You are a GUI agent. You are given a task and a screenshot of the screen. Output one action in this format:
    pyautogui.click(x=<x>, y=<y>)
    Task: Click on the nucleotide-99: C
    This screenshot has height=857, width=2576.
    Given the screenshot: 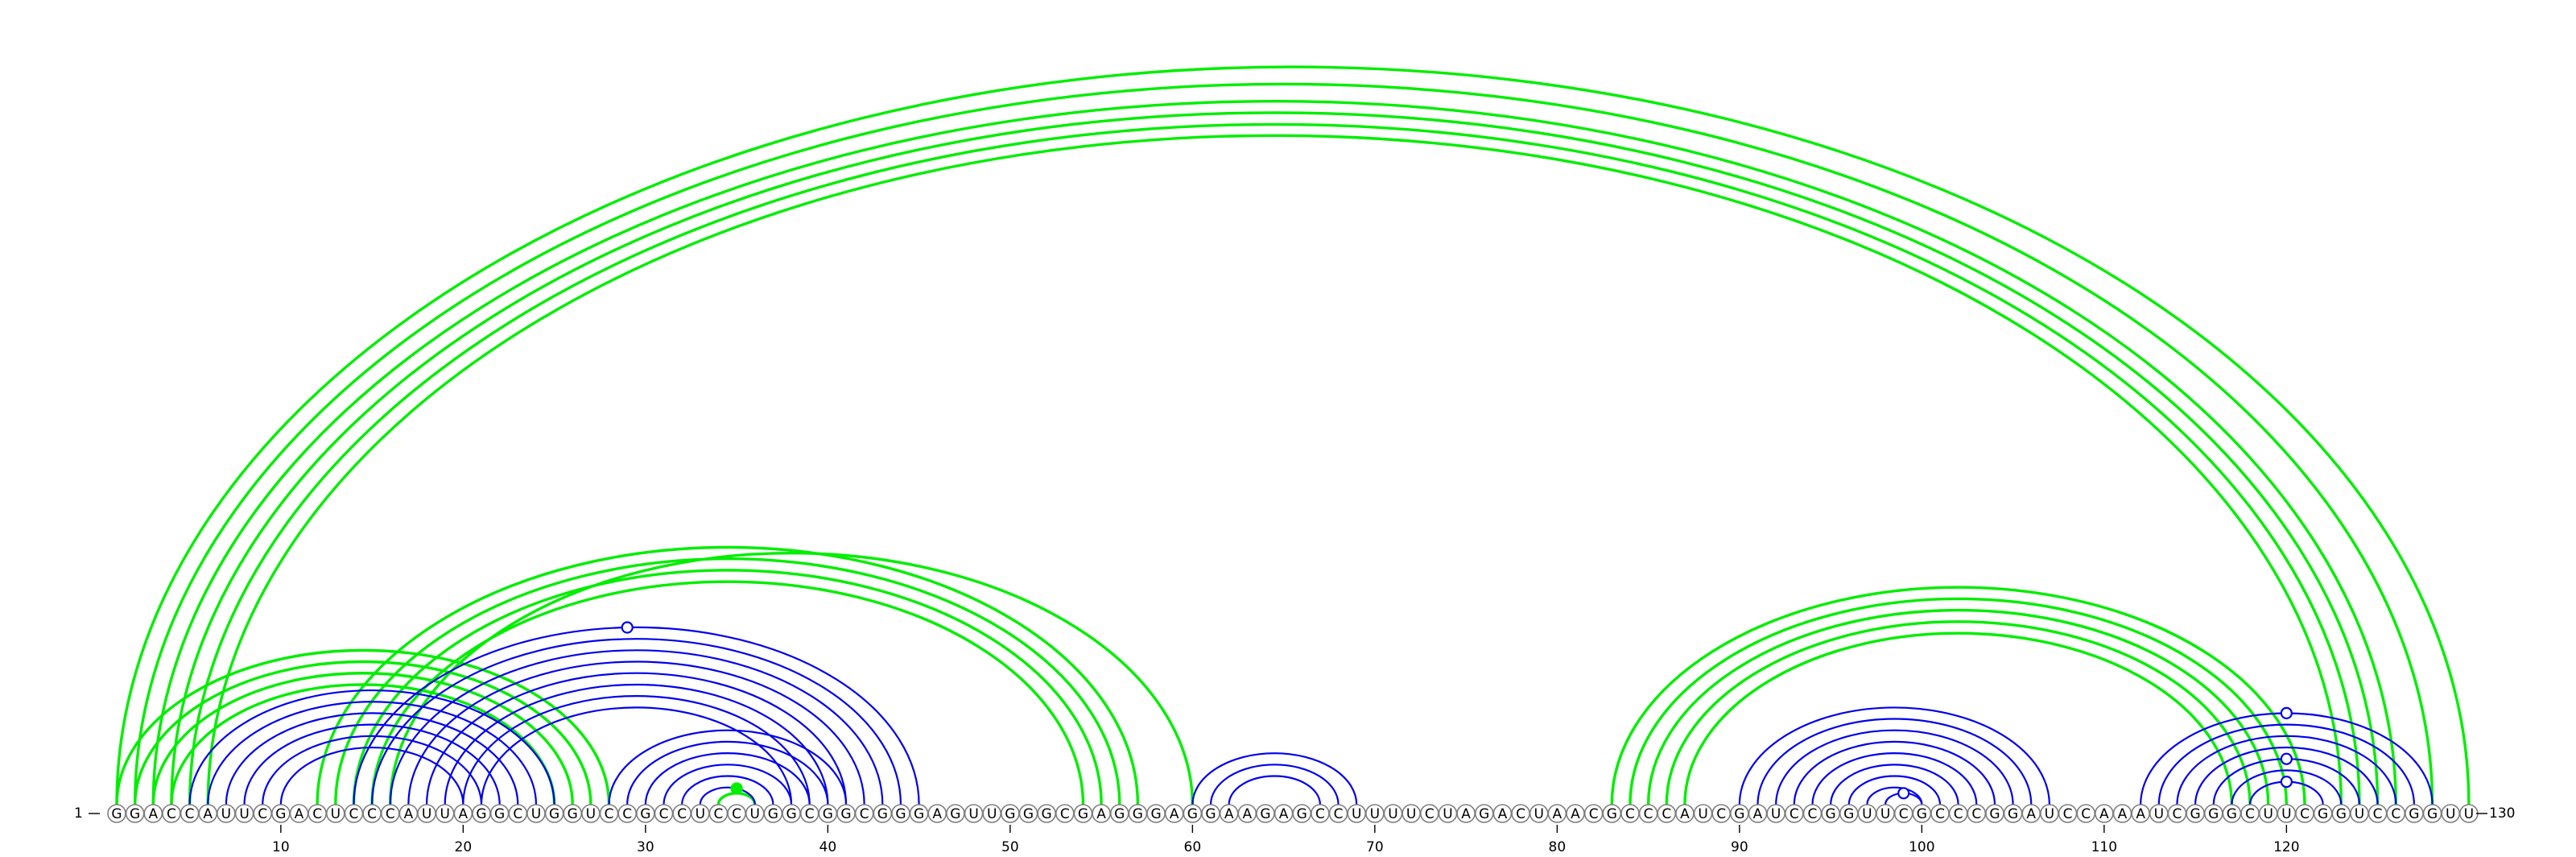 What is the action you would take?
    pyautogui.click(x=1903, y=813)
    